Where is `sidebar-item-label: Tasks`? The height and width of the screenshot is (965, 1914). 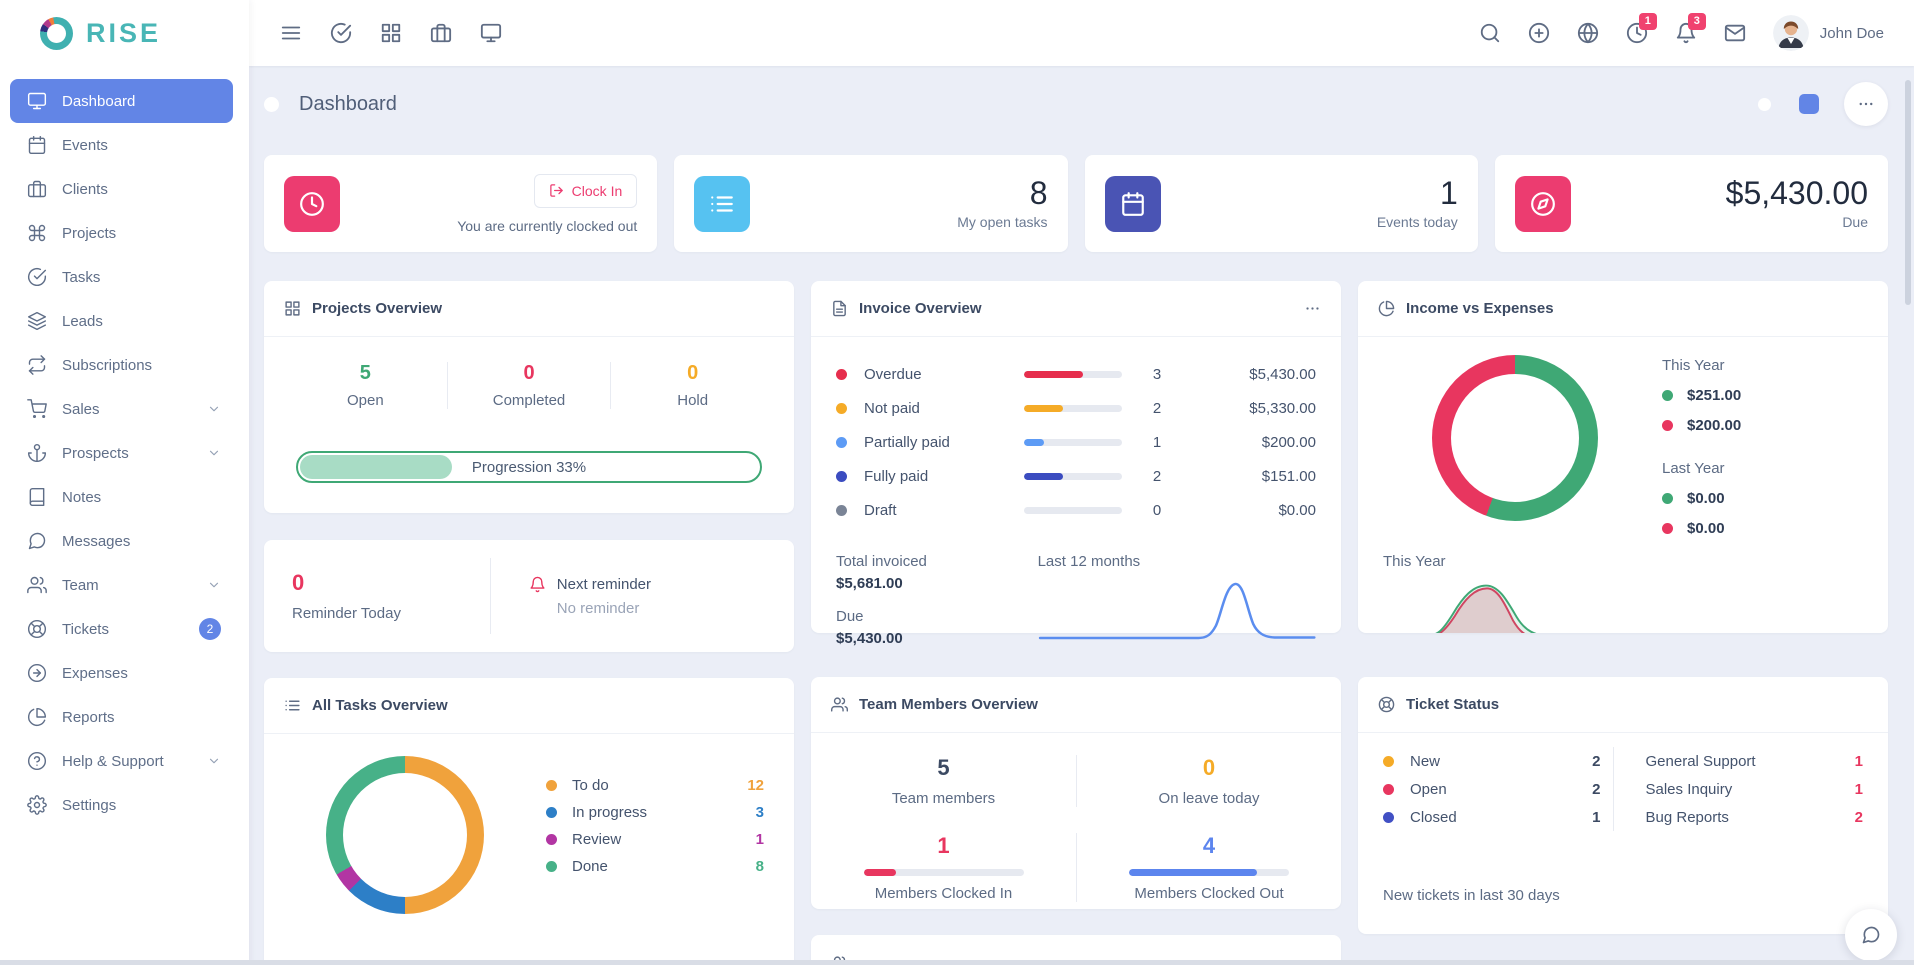 sidebar-item-label: Tasks is located at coordinates (81, 277).